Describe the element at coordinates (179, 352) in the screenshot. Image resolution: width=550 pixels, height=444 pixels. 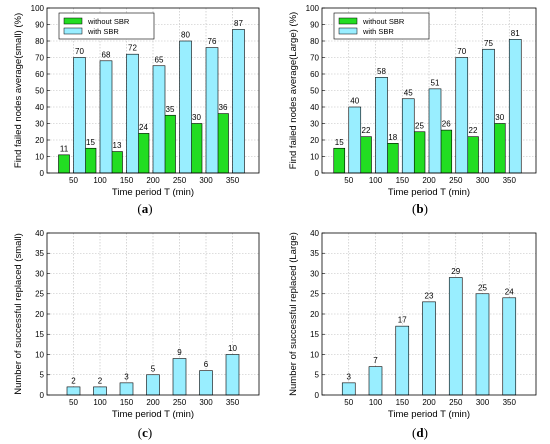
I see `data-label: 9` at that location.